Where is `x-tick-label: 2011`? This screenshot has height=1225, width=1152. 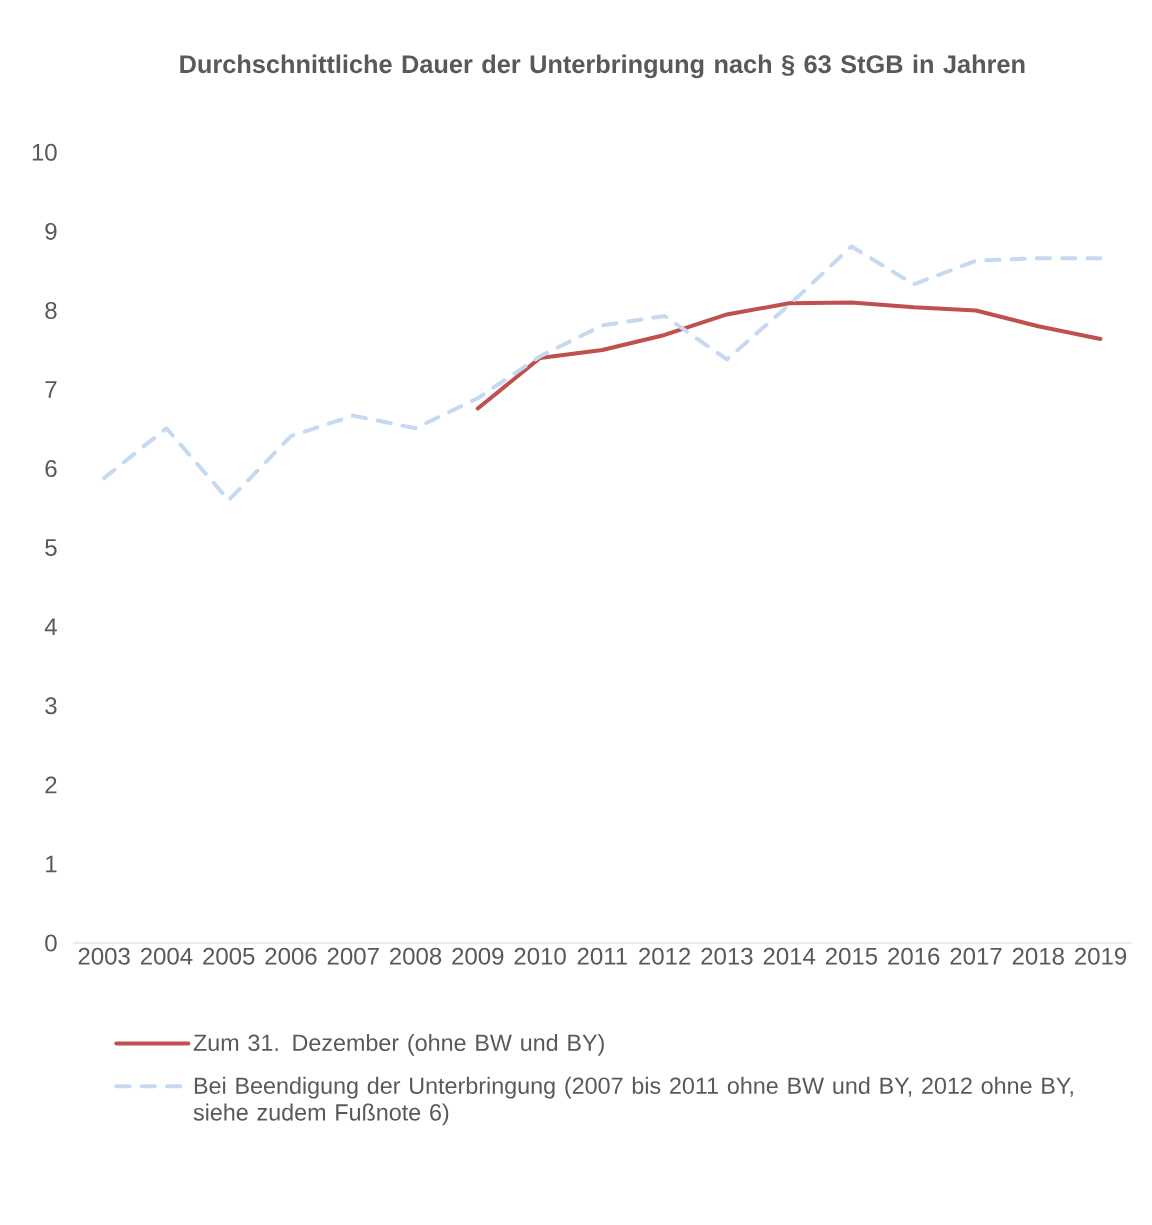
x-tick-label: 2011 is located at coordinates (602, 956).